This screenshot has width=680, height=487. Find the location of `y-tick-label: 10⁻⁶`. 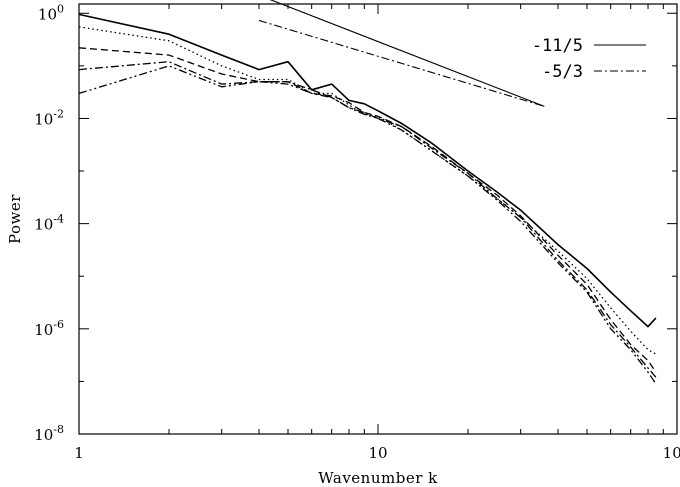

y-tick-label: 10⁻⁶ is located at coordinates (49, 328).